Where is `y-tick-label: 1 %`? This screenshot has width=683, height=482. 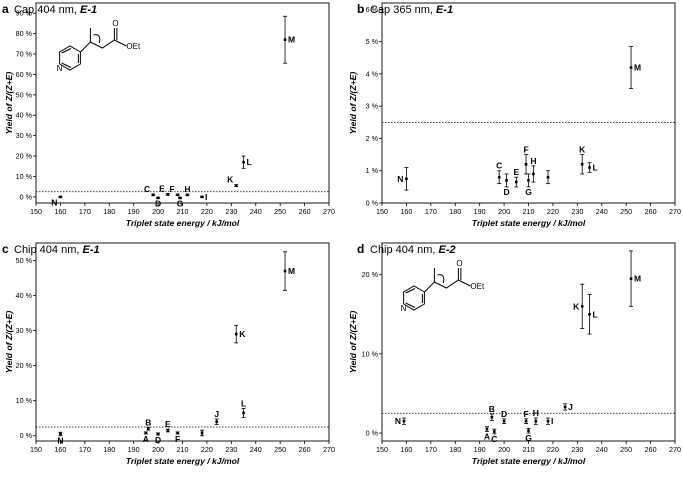 y-tick-label: 1 % is located at coordinates (372, 170).